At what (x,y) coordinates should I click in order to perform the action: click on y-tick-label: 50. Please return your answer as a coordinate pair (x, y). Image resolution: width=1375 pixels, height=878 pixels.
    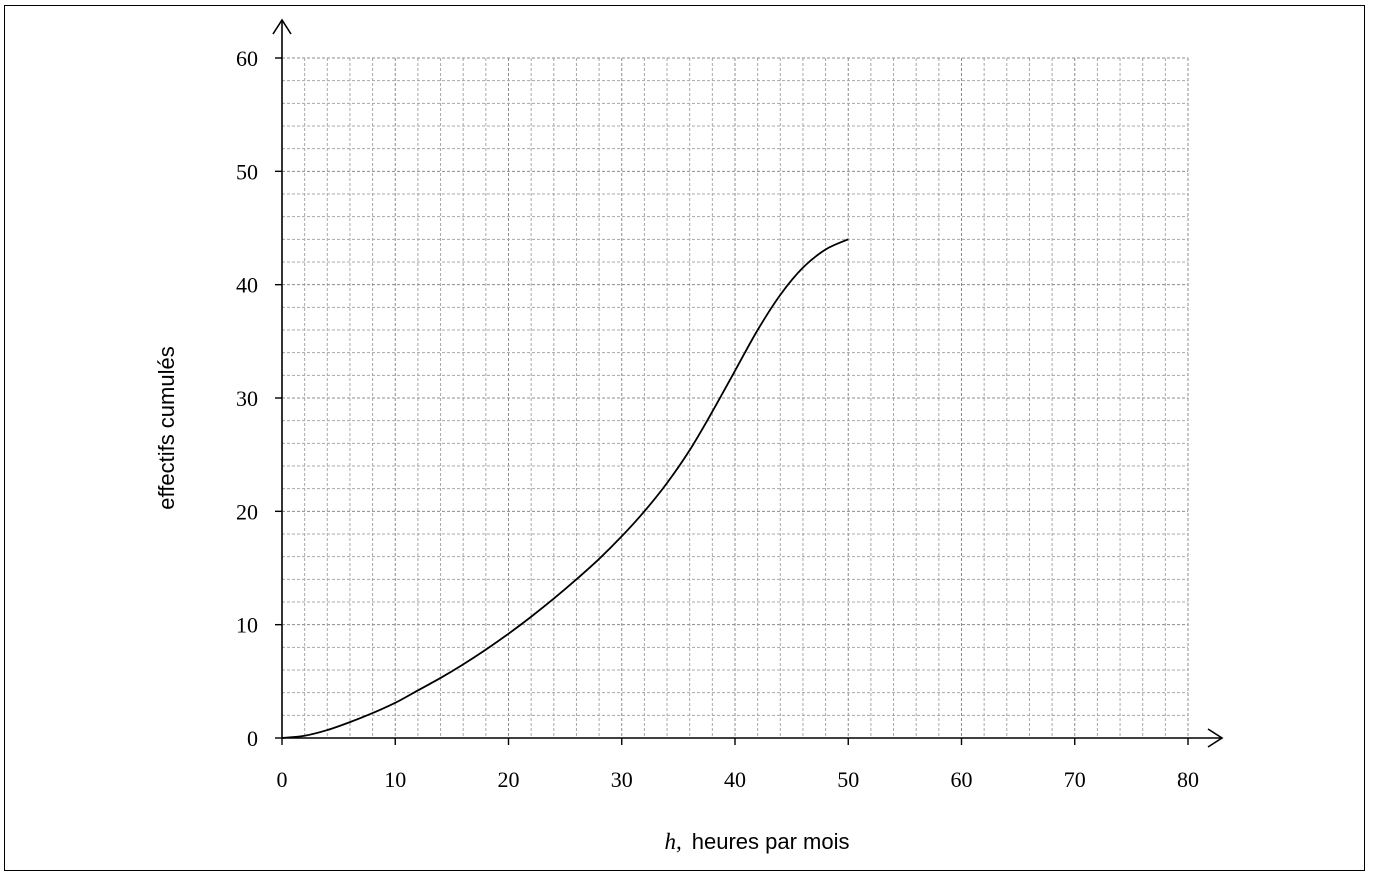
    Looking at the image, I should click on (247, 171).